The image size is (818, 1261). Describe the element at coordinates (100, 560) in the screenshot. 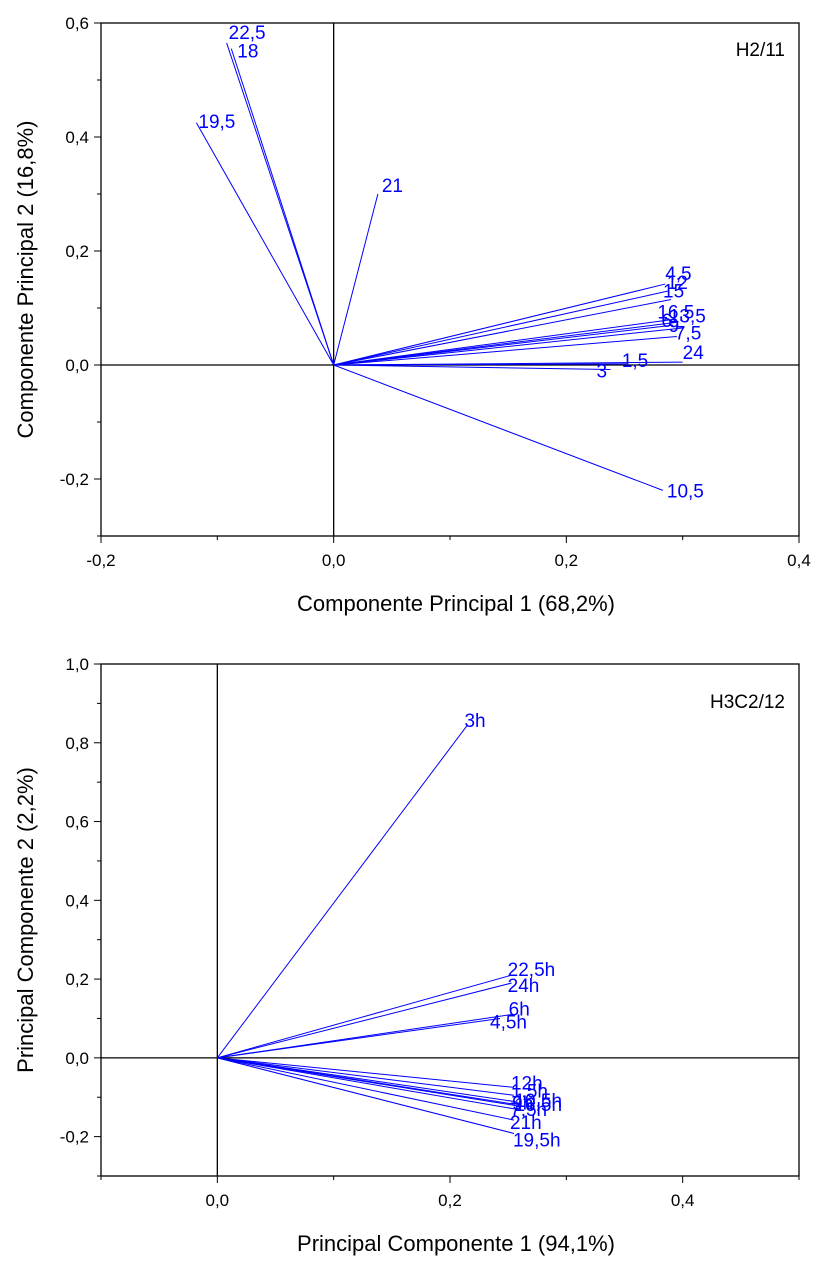

I see `x-tick-label: -0,2` at that location.